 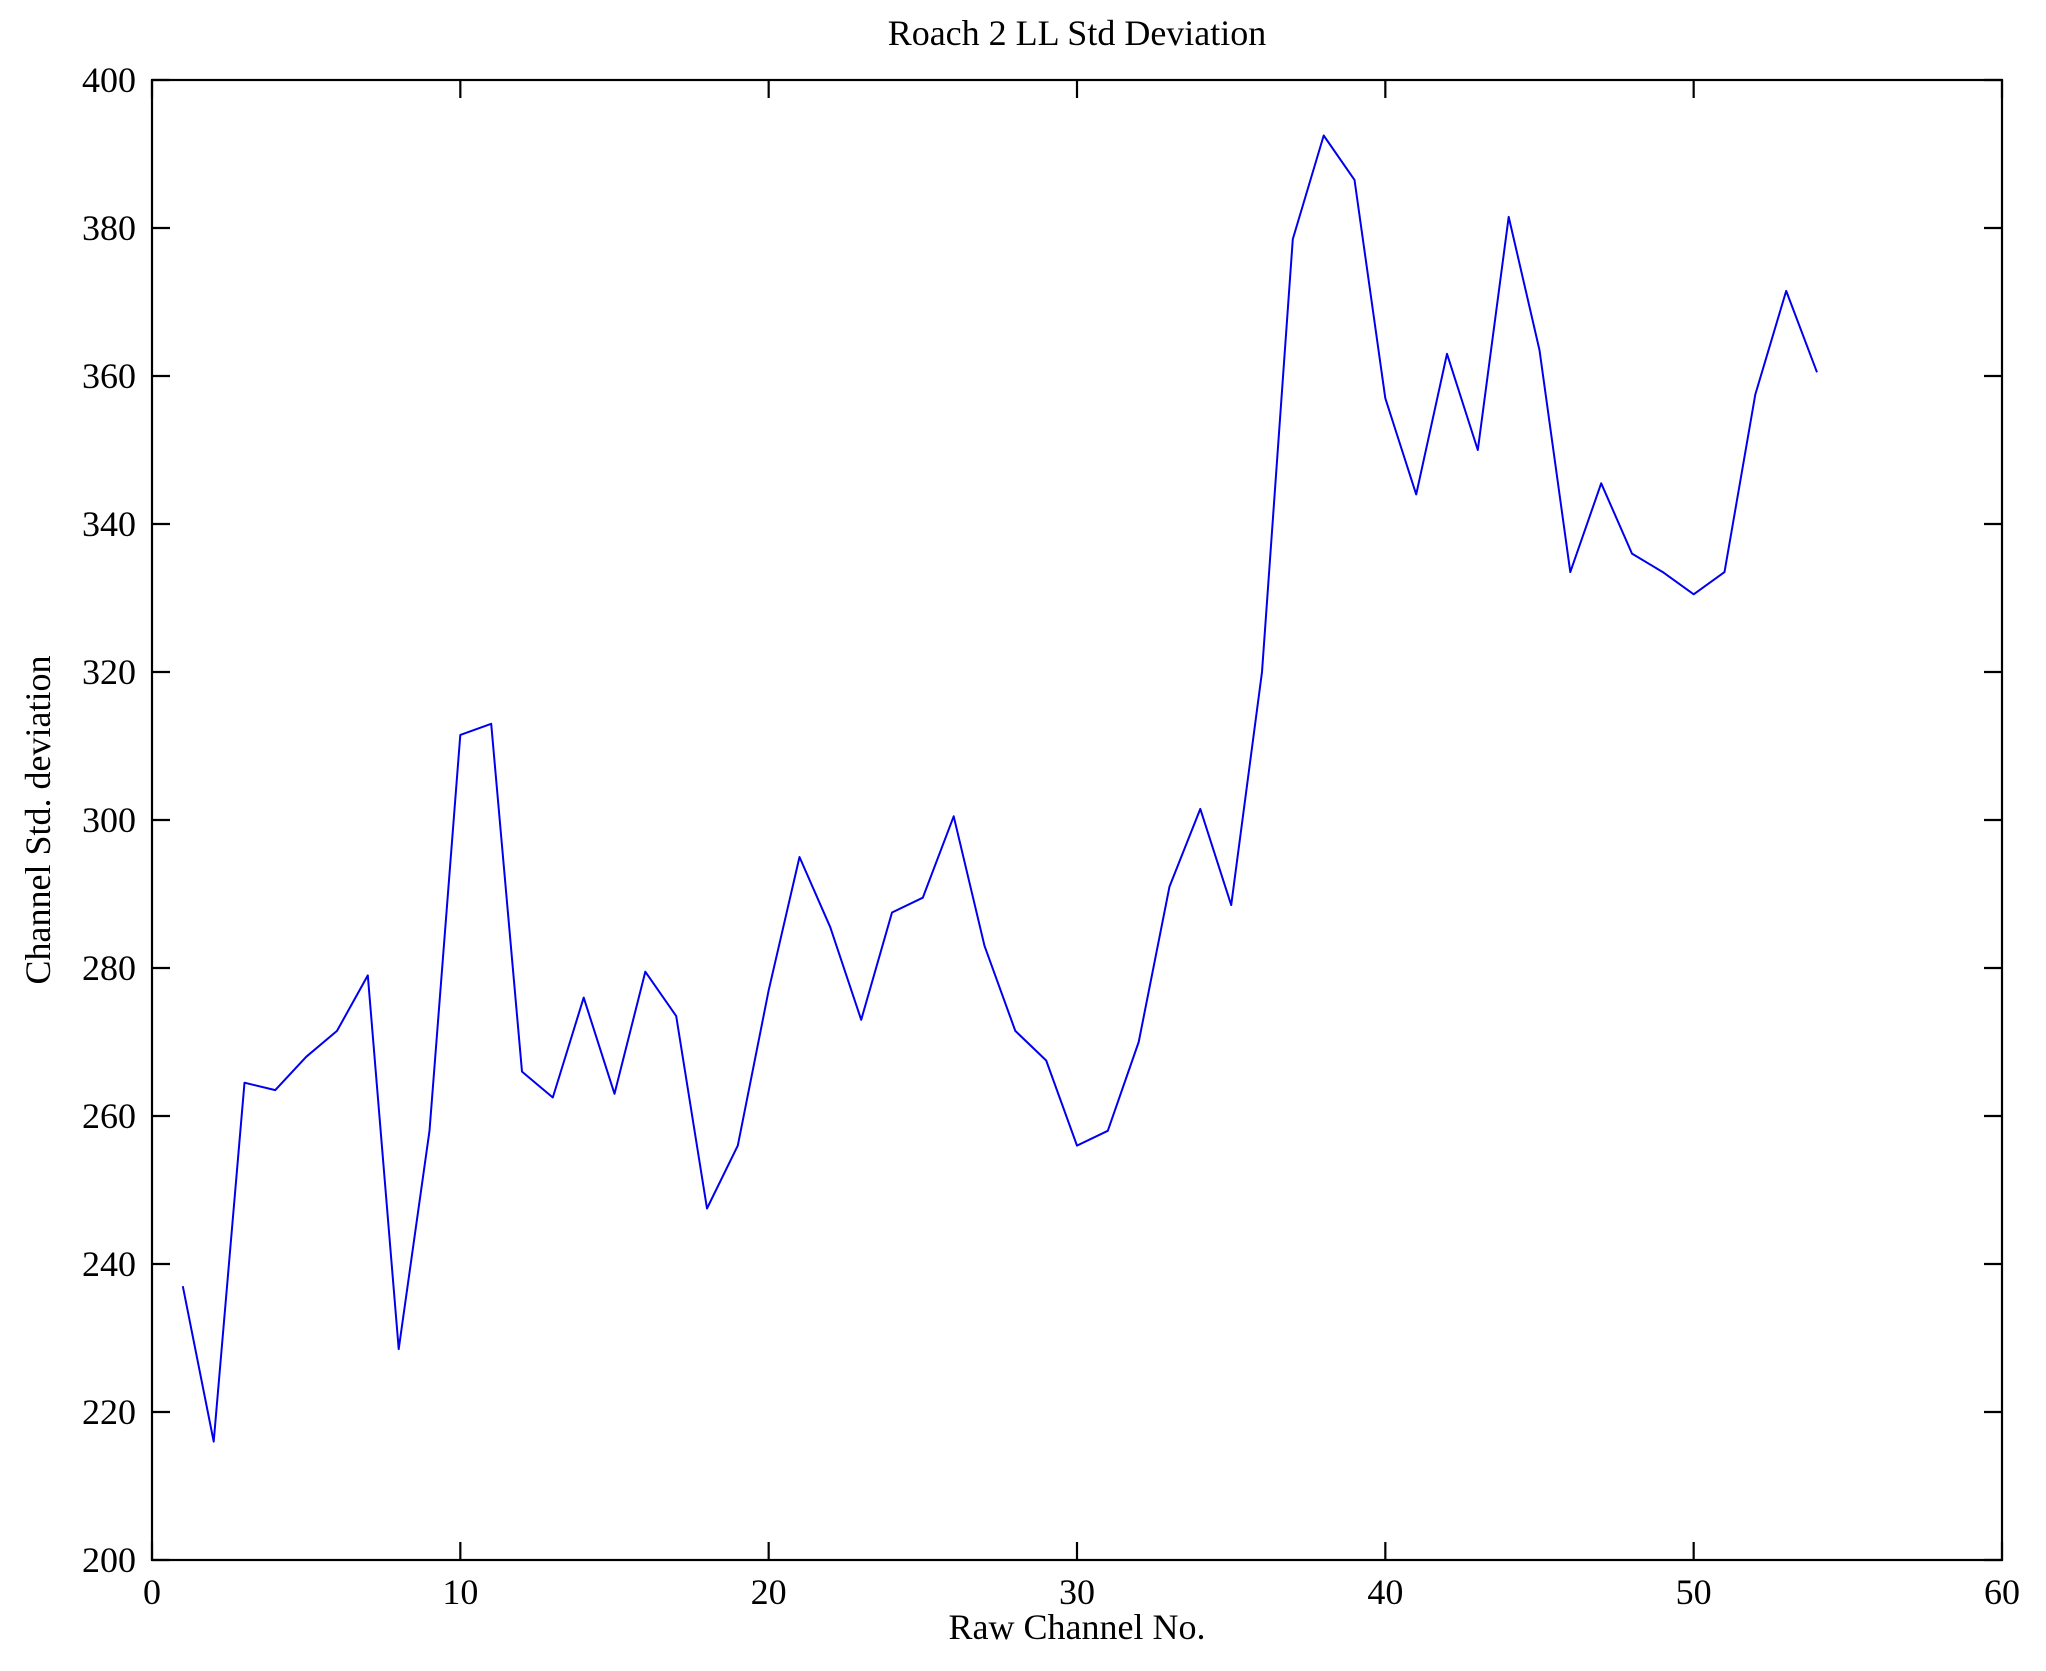 I want to click on y-tick-label: 220, so click(x=109, y=1412).